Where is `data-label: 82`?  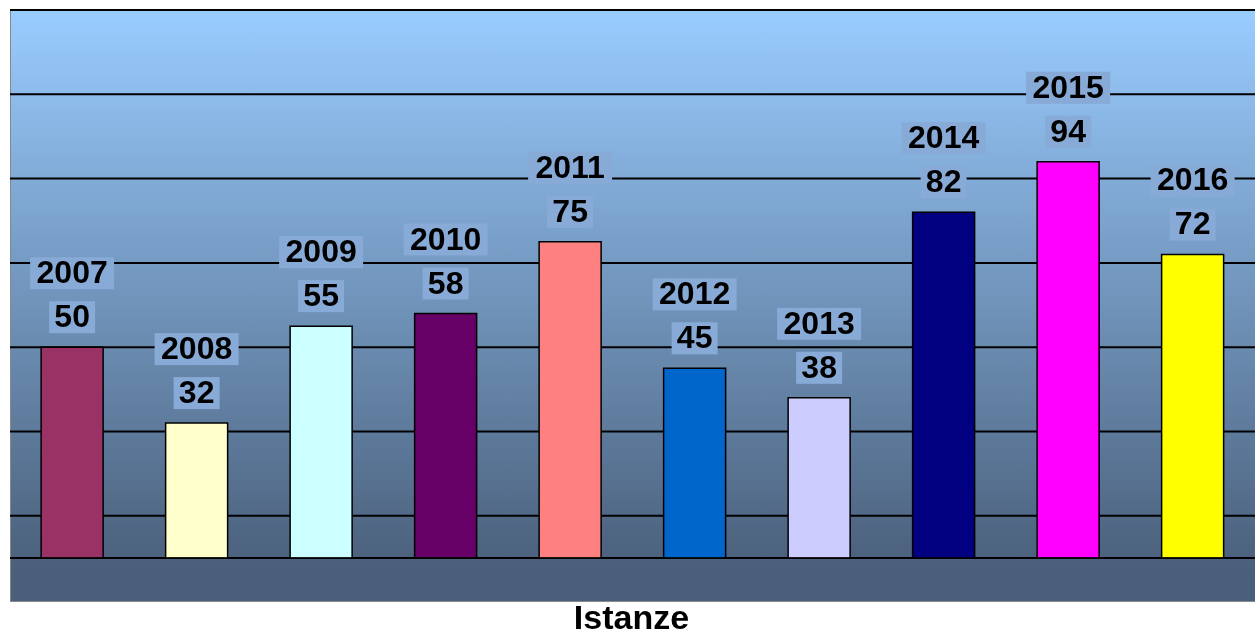 data-label: 82 is located at coordinates (943, 181).